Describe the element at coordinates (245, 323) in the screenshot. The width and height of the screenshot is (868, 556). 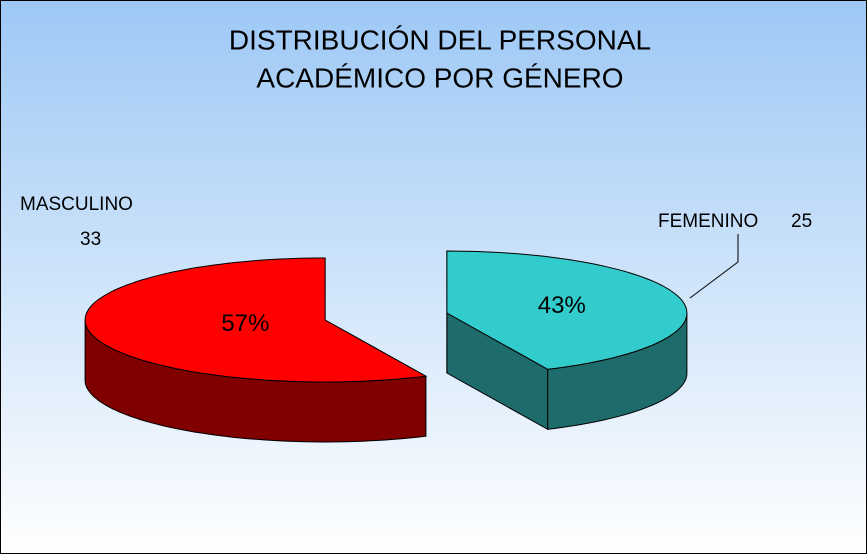
I see `percent-label: 57%` at that location.